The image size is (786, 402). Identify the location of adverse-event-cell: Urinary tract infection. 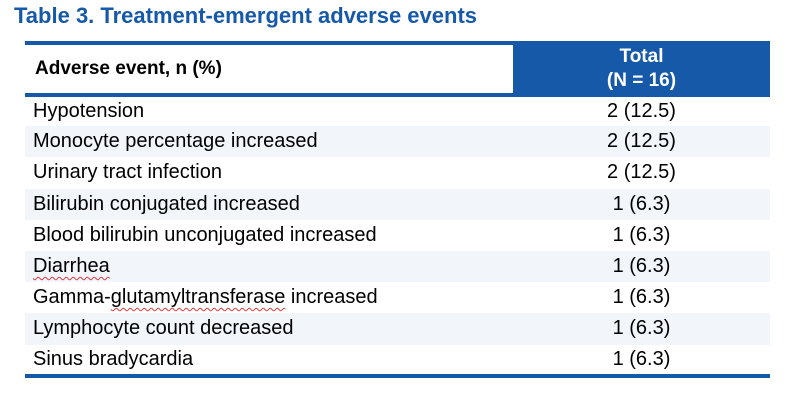
(269, 172).